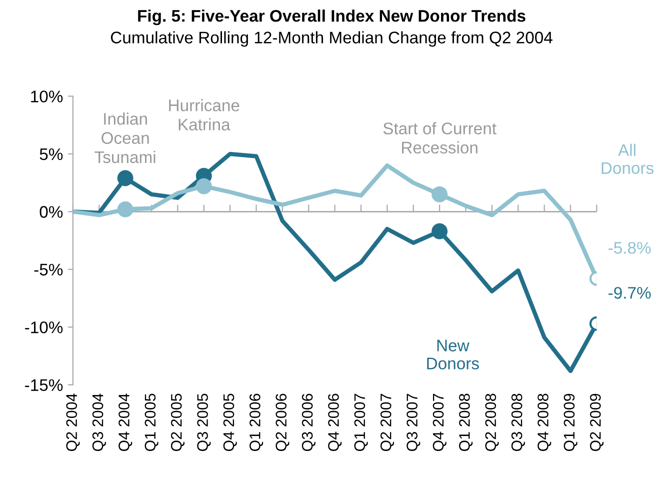 Image resolution: width=663 pixels, height=481 pixels. Describe the element at coordinates (125, 138) in the screenshot. I see `annotation: Indian Ocean Tsunami` at that location.